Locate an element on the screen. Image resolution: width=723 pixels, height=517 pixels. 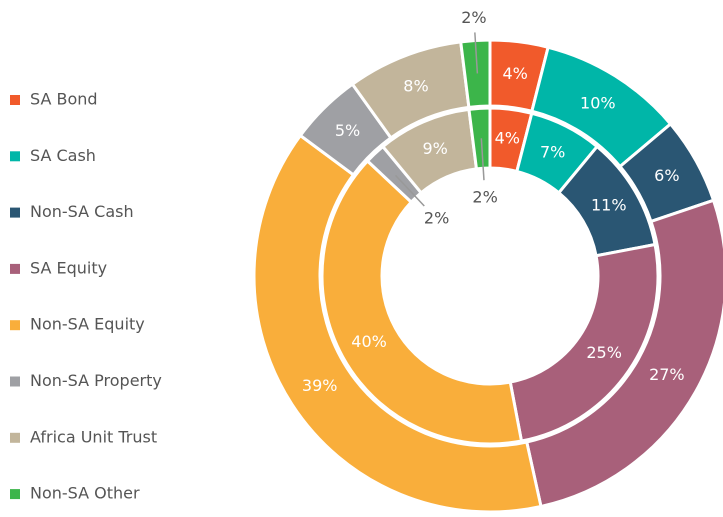
legend-label: Non-SA Other is located at coordinates (85, 493).